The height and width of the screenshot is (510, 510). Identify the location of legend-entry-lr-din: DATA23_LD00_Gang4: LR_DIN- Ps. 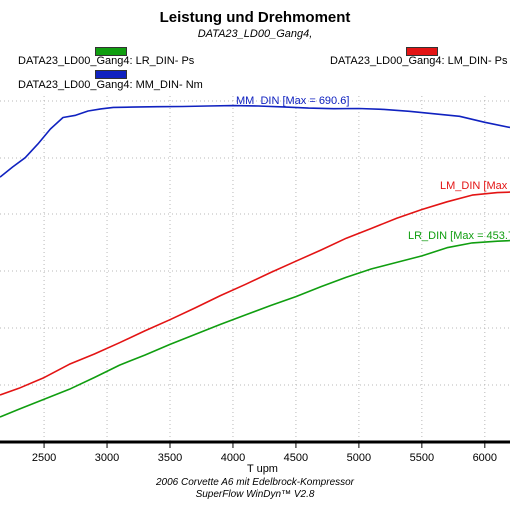
(106, 61).